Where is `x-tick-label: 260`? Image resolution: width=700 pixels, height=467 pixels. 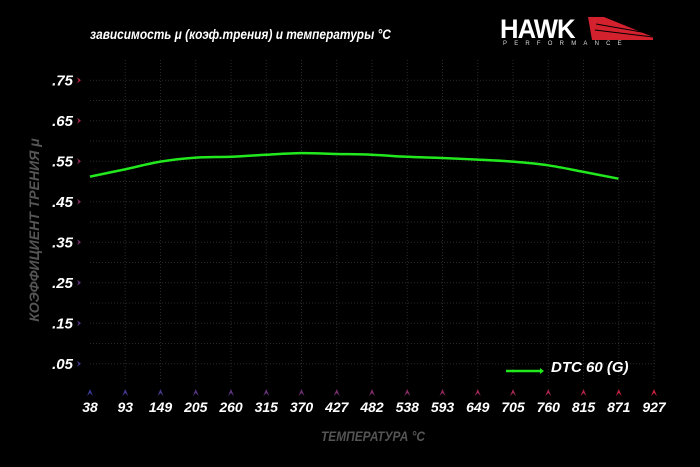 x-tick-label: 260 is located at coordinates (230, 407).